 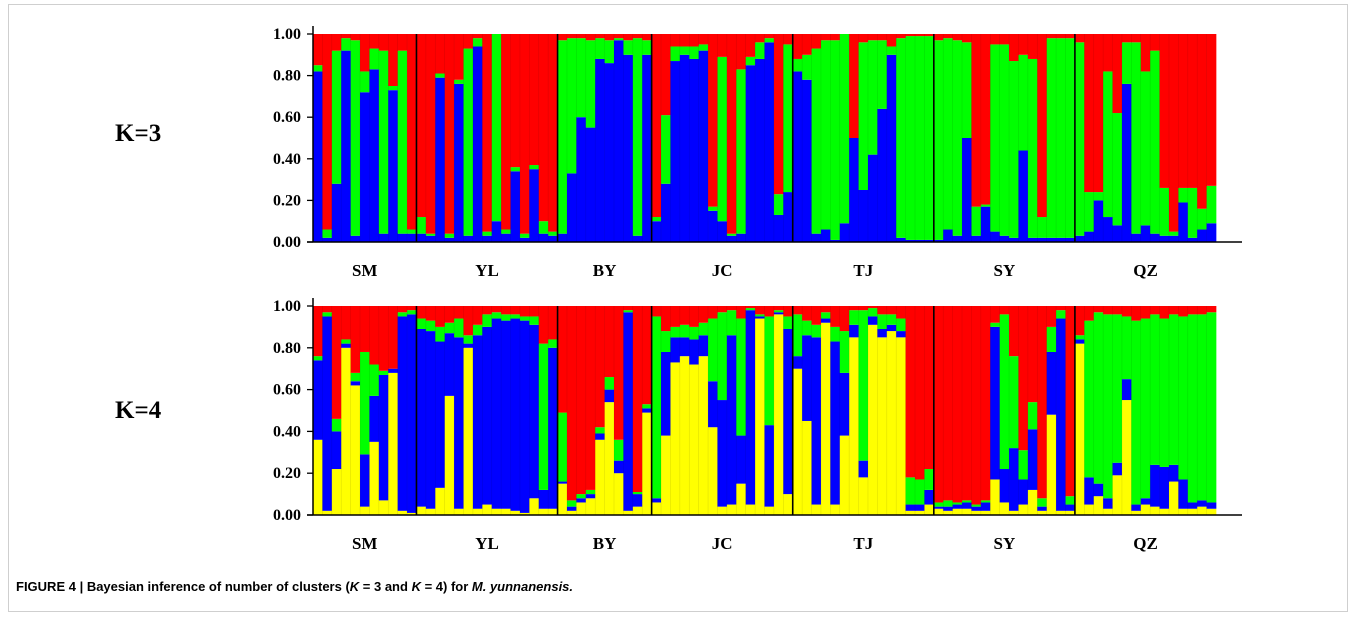 I want to click on y-tick-label: 0.60, so click(x=287, y=390).